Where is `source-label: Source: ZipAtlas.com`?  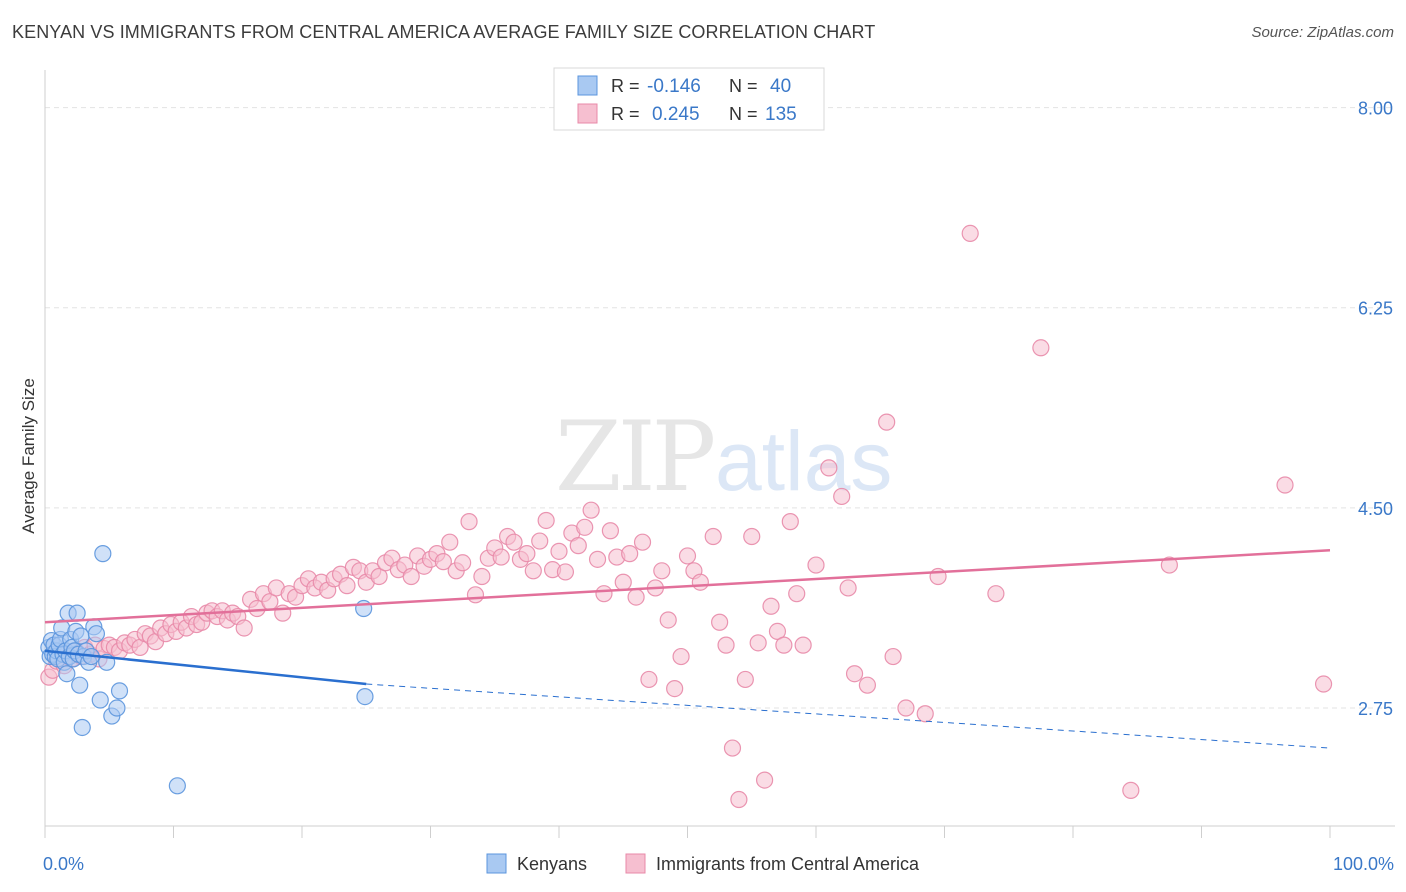 source-label: Source: ZipAtlas.com is located at coordinates (1322, 32).